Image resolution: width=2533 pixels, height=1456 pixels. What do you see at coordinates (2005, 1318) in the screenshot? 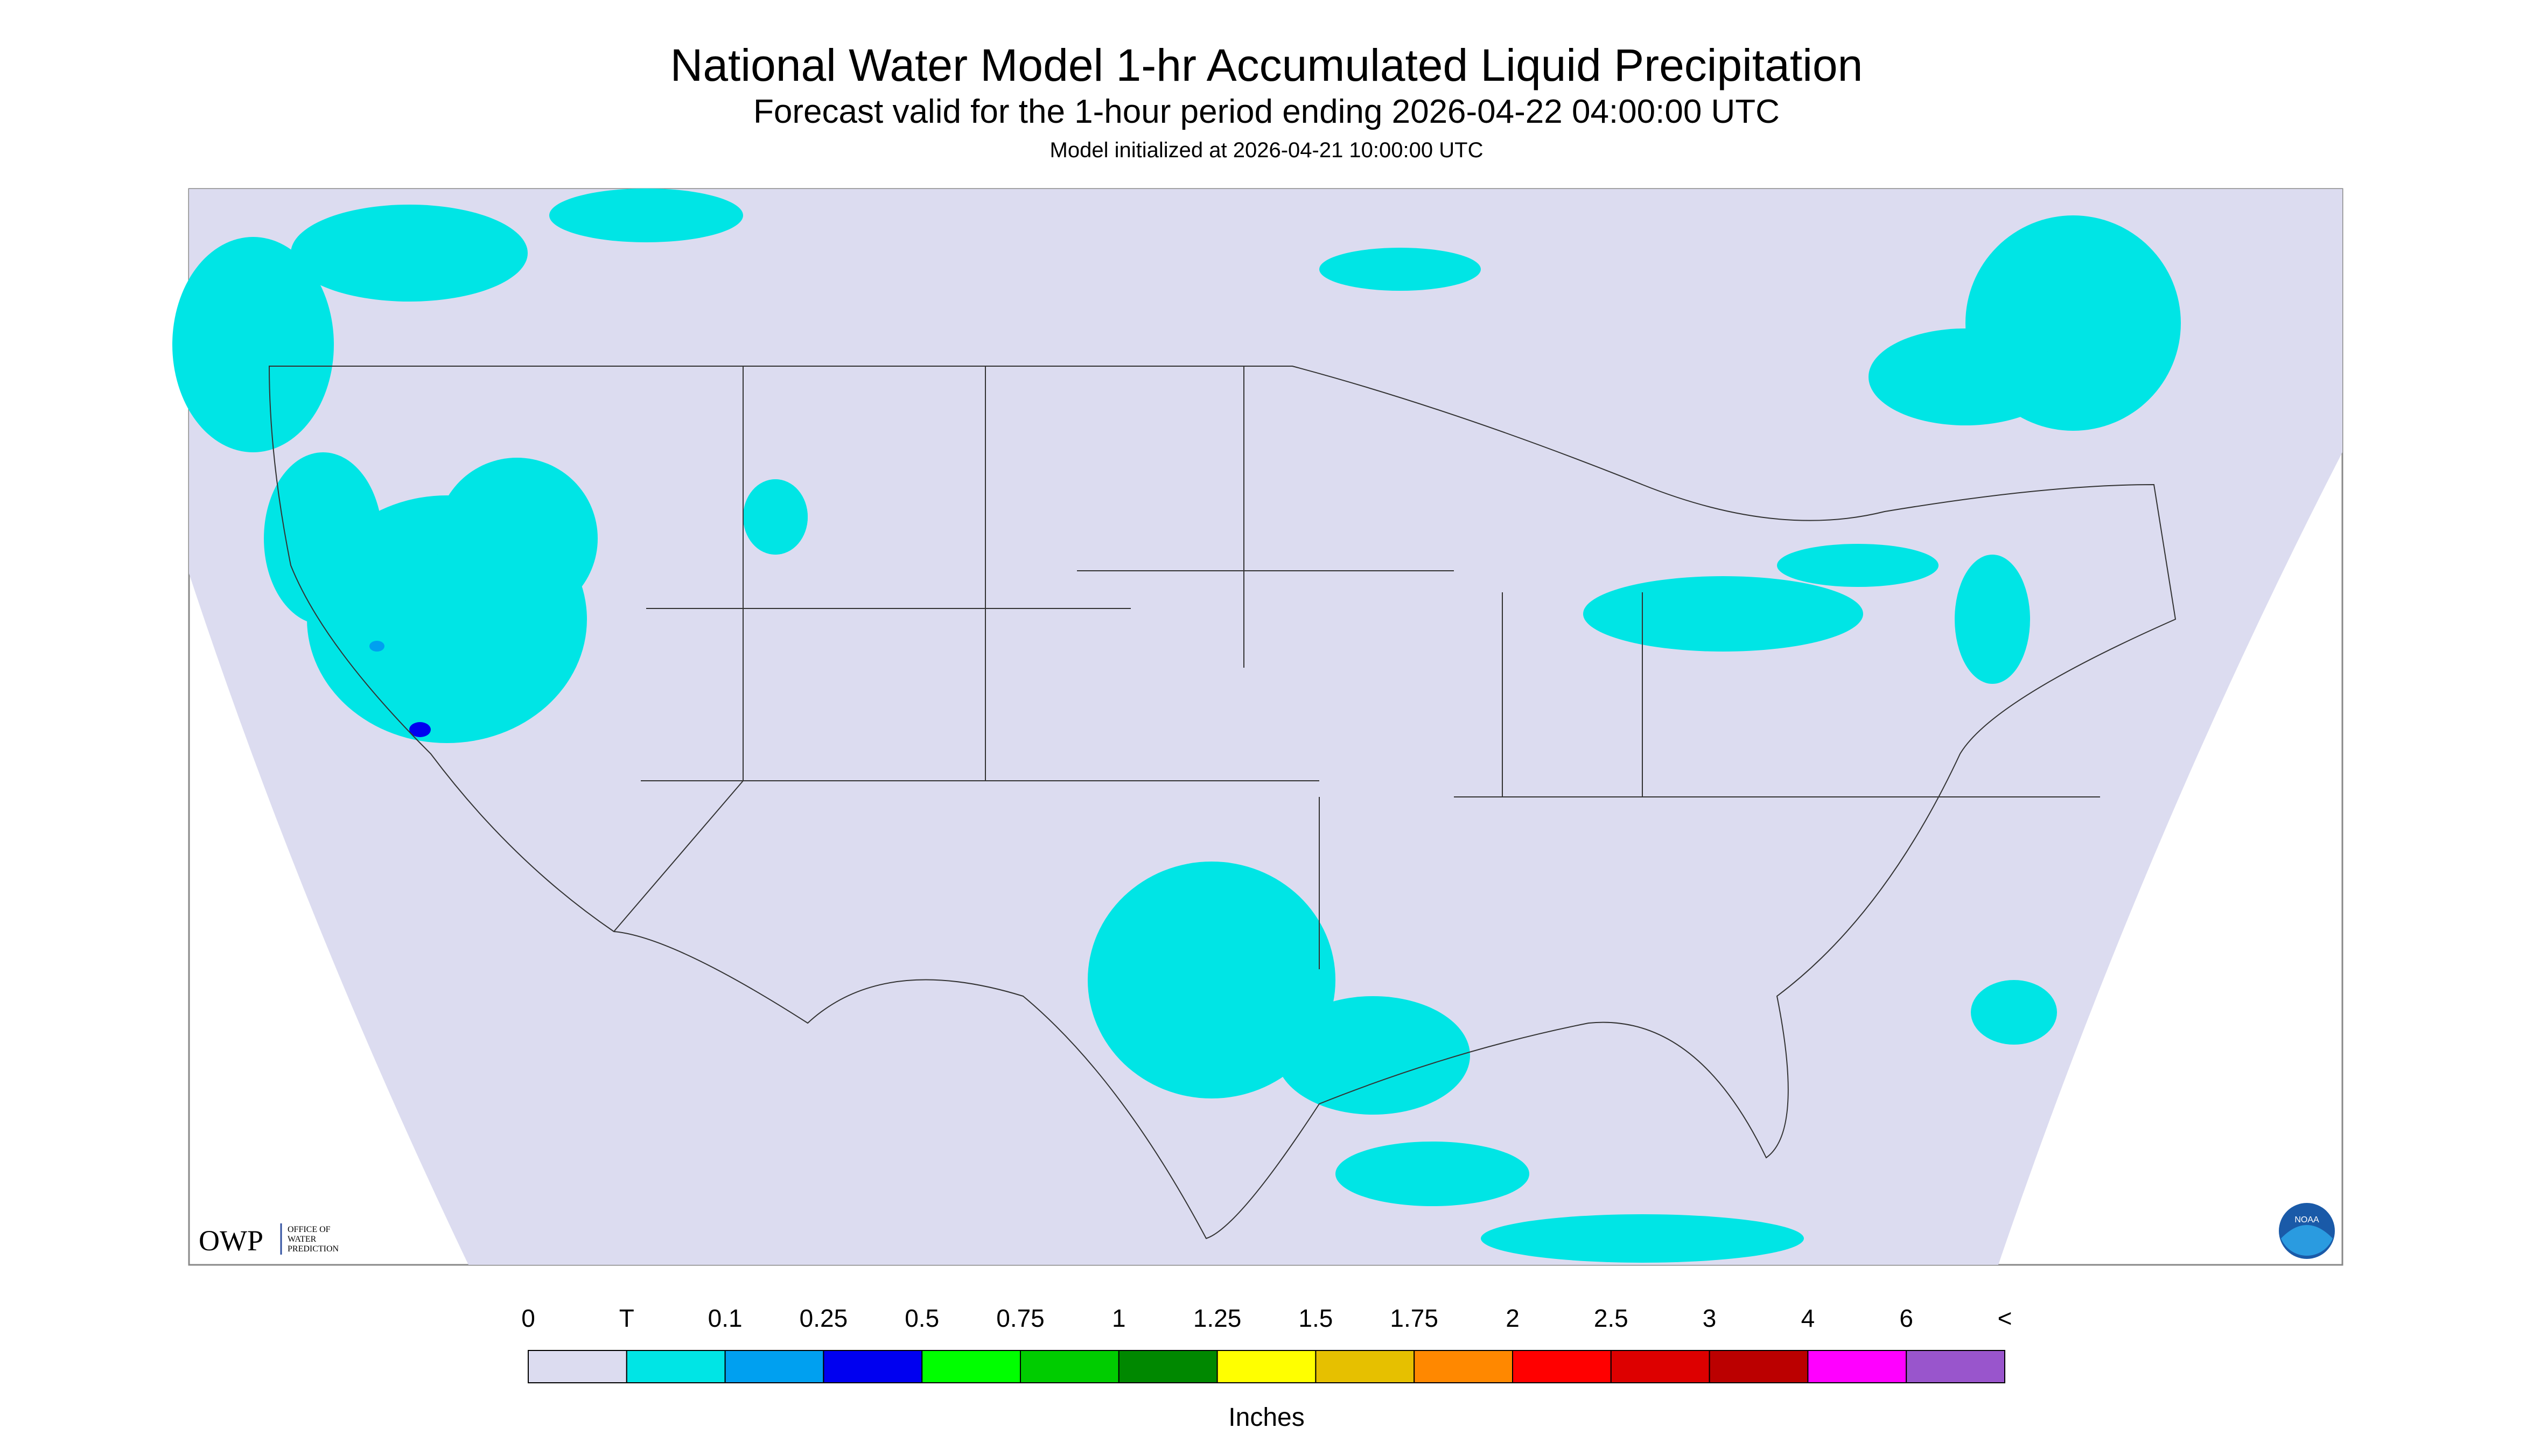
I see `legend-label: <` at bounding box center [2005, 1318].